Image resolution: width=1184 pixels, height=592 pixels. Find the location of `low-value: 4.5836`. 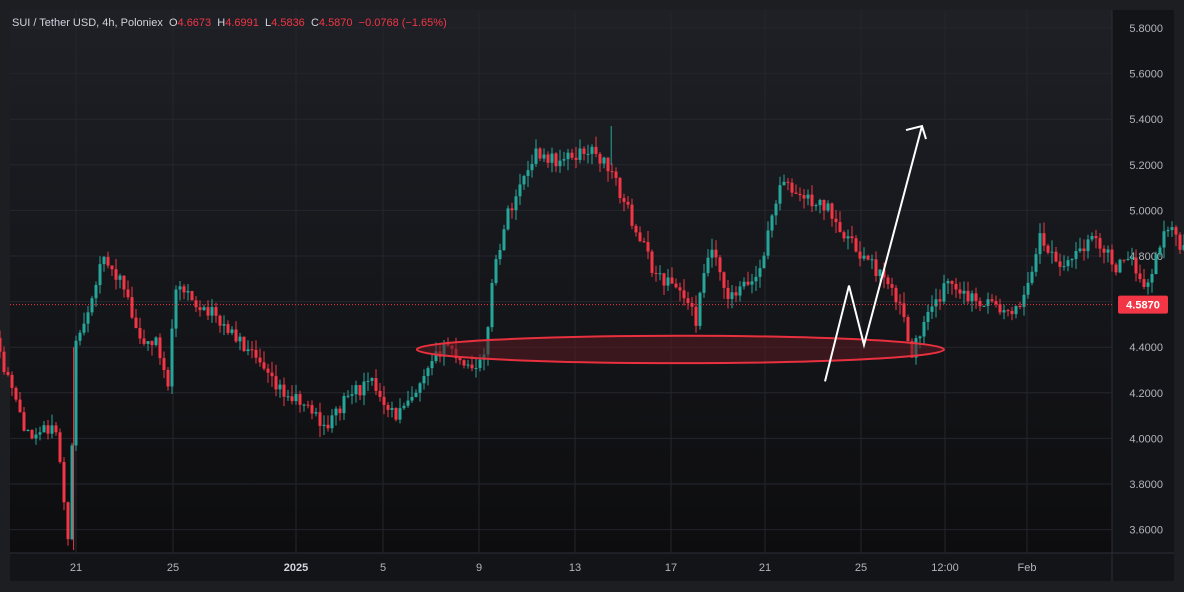

low-value: 4.5836 is located at coordinates (288, 23).